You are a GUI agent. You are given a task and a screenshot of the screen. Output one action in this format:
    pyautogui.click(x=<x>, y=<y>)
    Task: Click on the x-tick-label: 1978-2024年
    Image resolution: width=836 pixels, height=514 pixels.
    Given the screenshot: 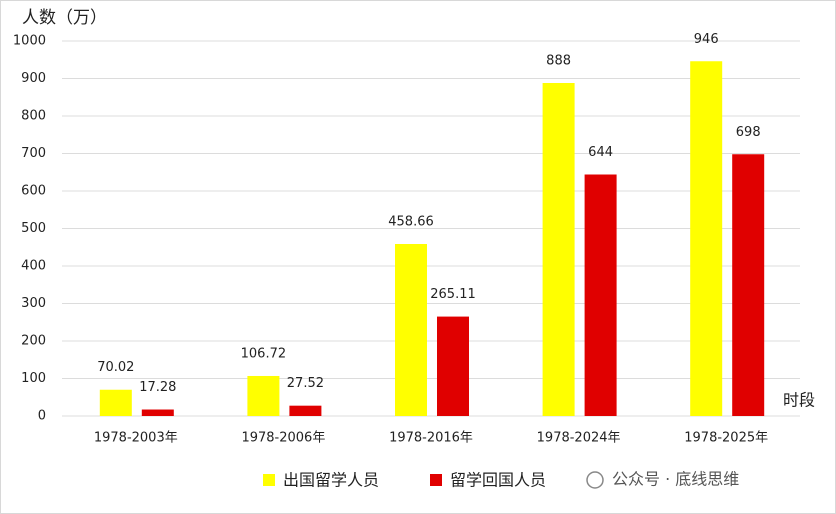 What is the action you would take?
    pyautogui.click(x=579, y=438)
    